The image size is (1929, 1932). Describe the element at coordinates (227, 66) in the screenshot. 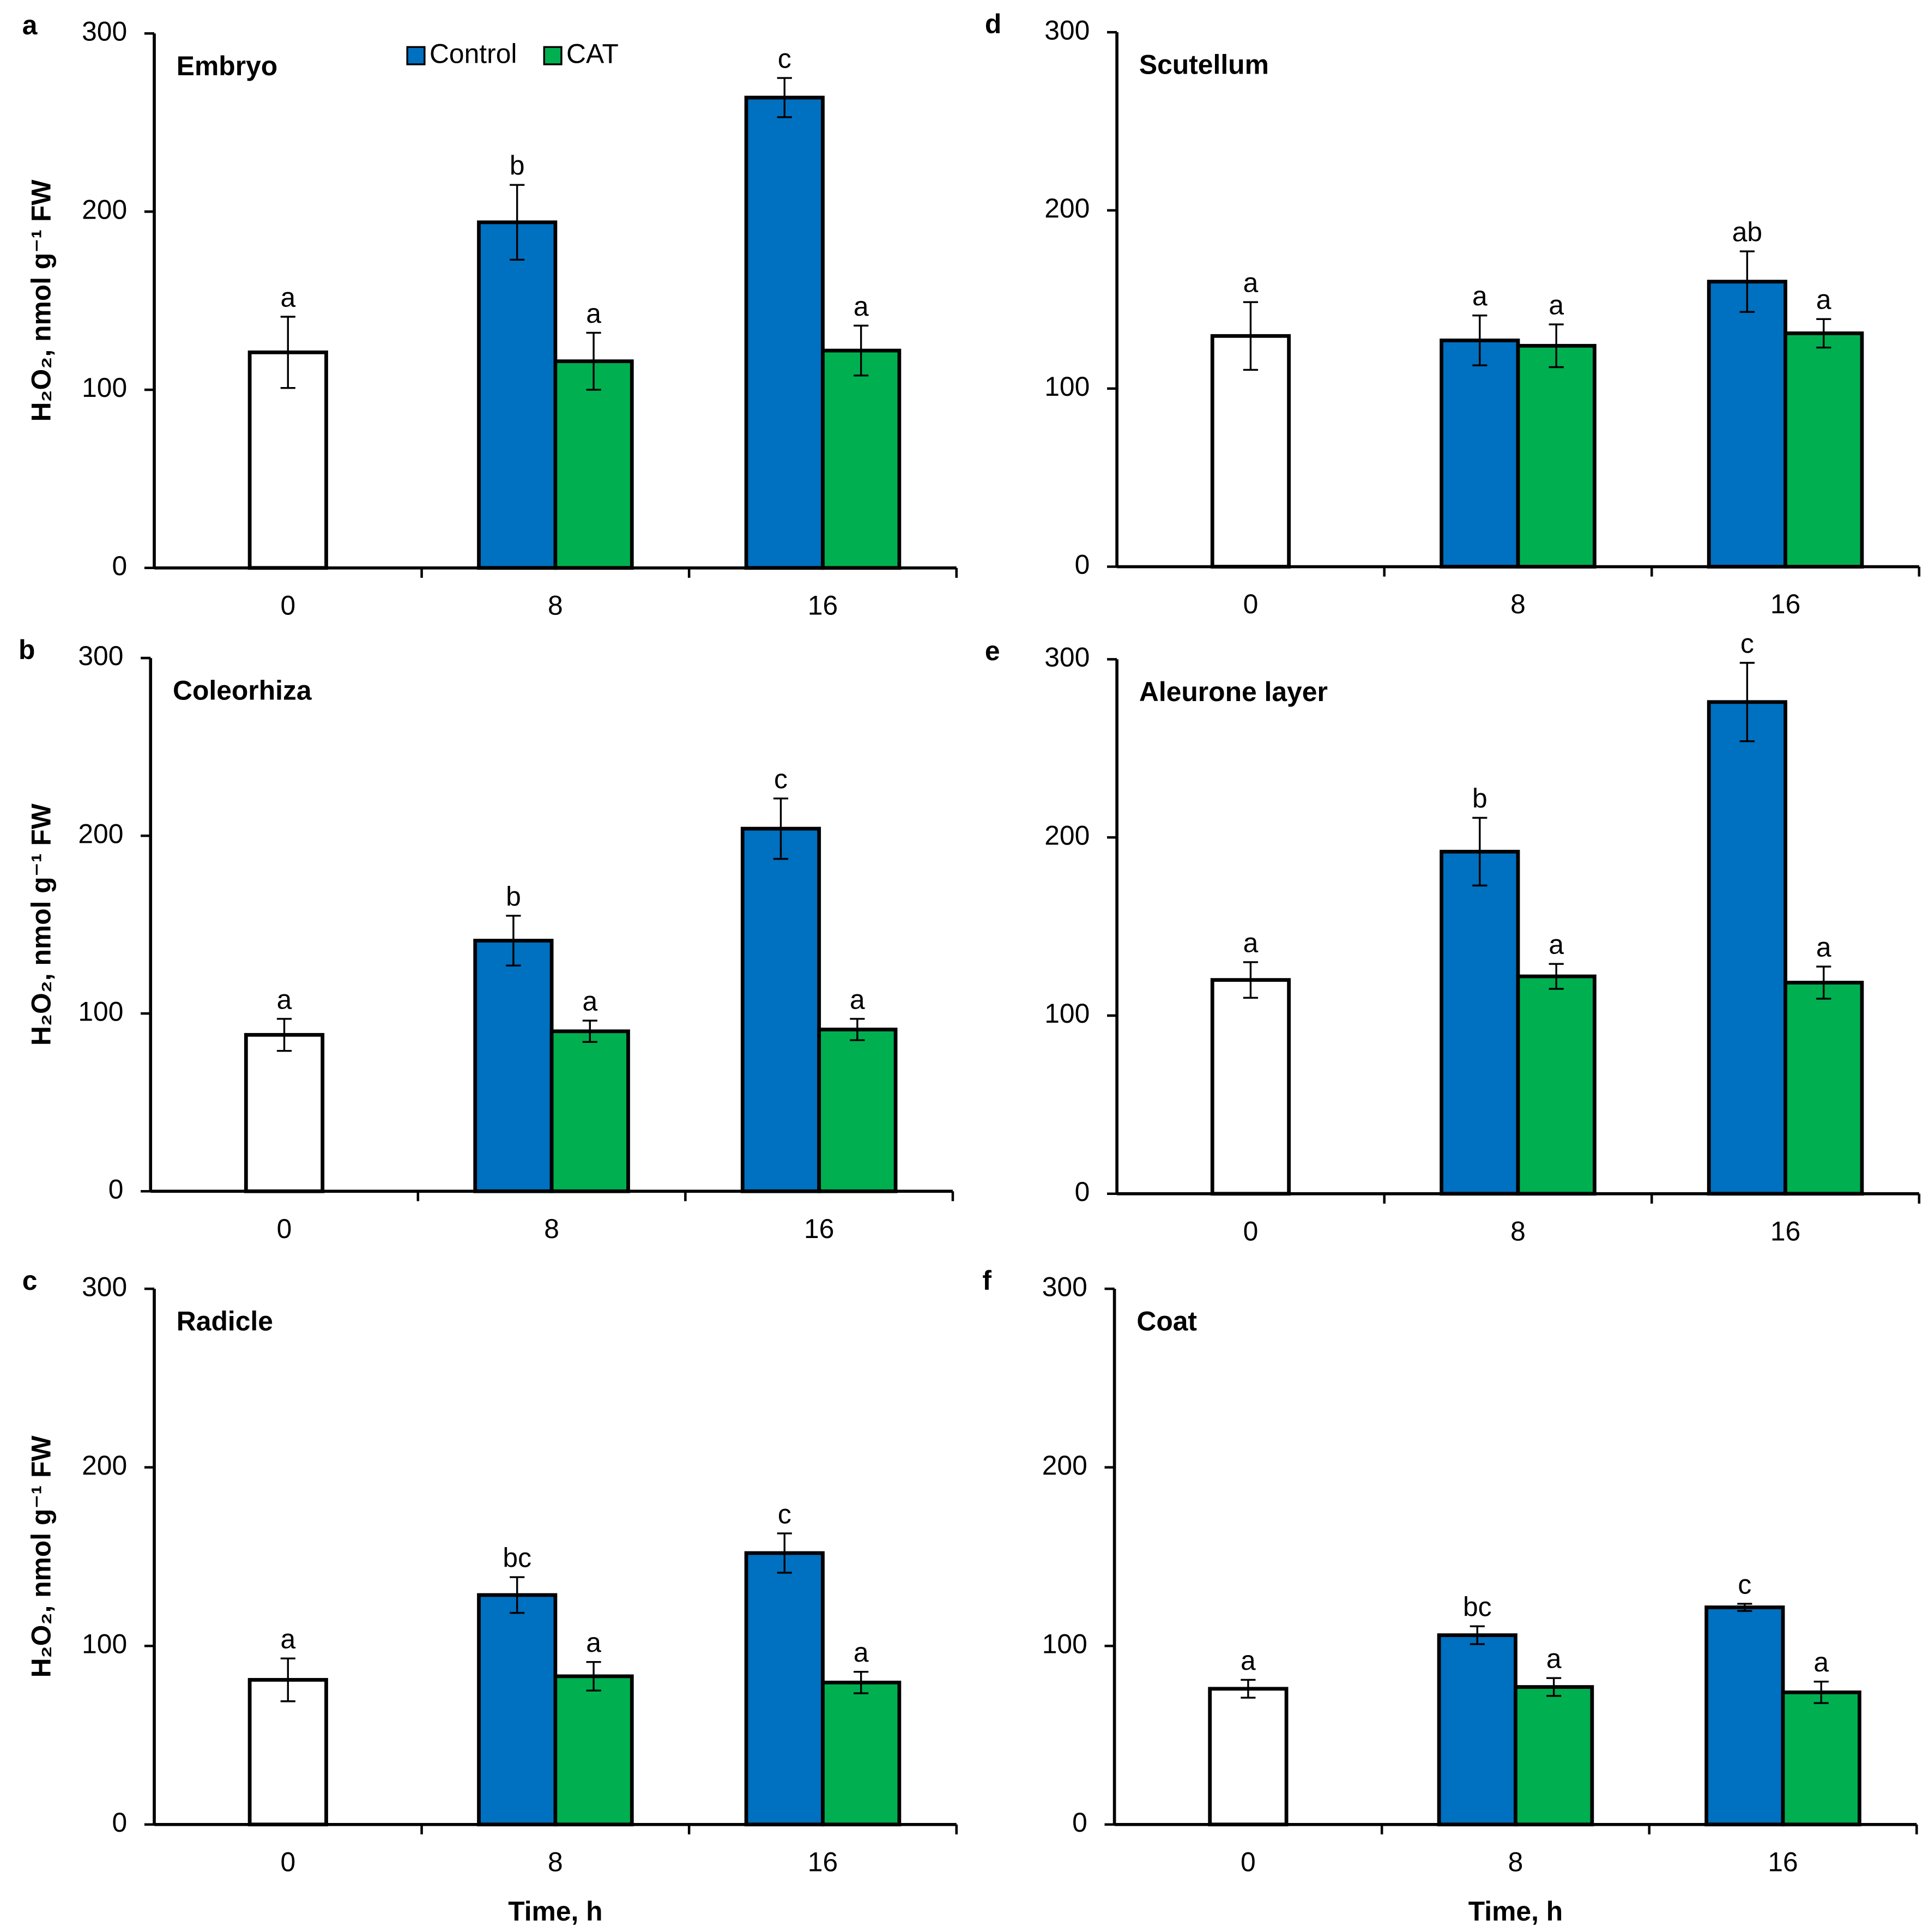

I see `panel-title: Embryo` at that location.